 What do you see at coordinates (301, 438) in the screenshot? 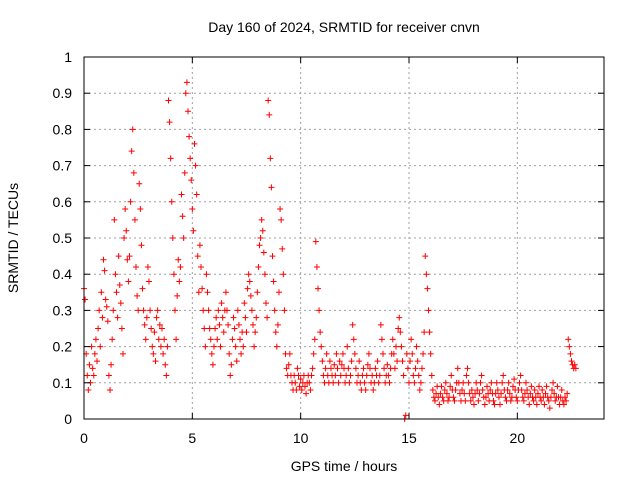
I see `x-tick-label: 10` at bounding box center [301, 438].